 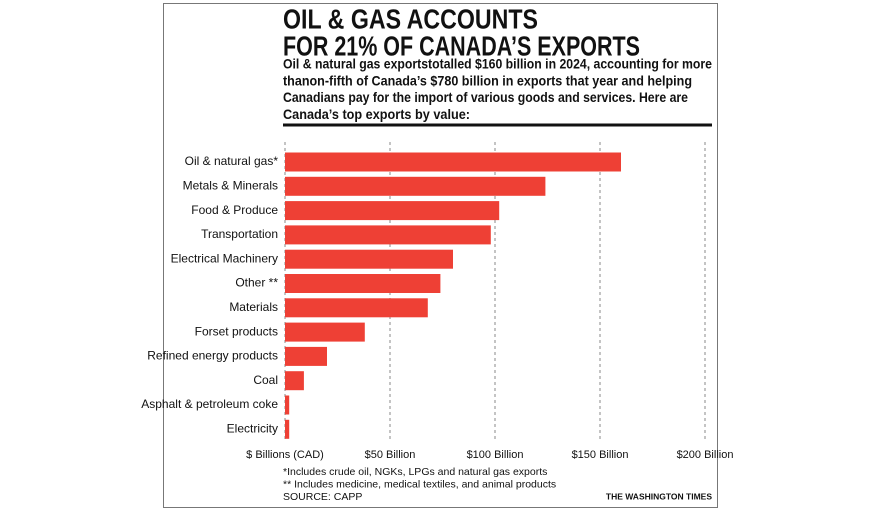 What do you see at coordinates (705, 455) in the screenshot?
I see `x-tick-label: $200 Billion` at bounding box center [705, 455].